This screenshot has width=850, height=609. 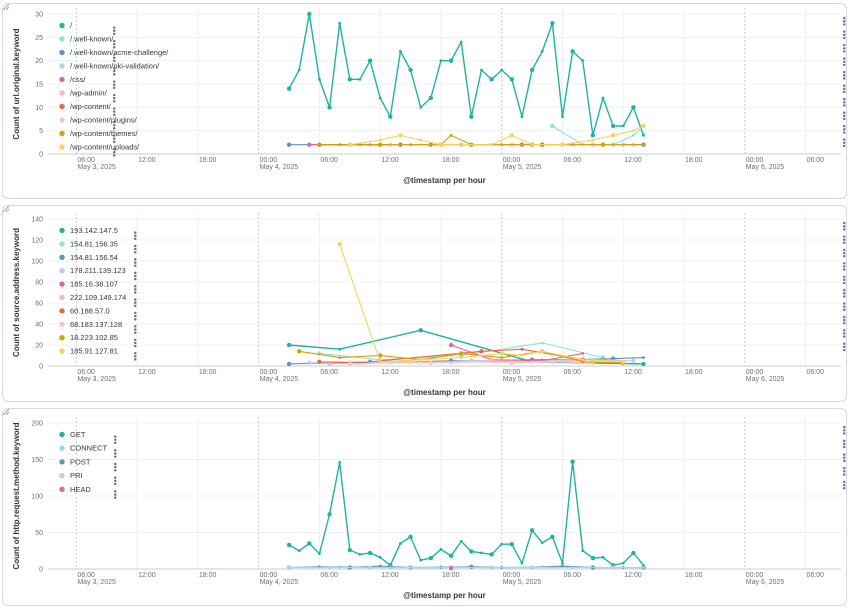 I want to click on y-tick-label: 140, so click(x=37, y=220).